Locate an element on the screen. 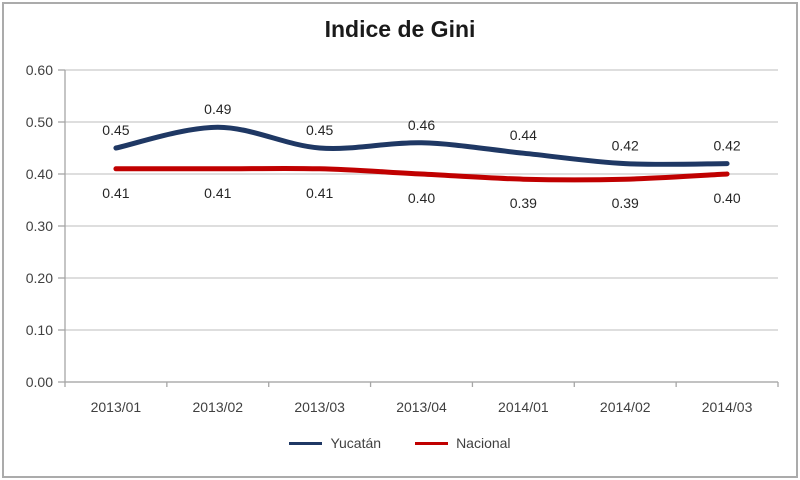 This screenshot has width=800, height=480. legend-item-nacional: Nacional is located at coordinates (463, 443).